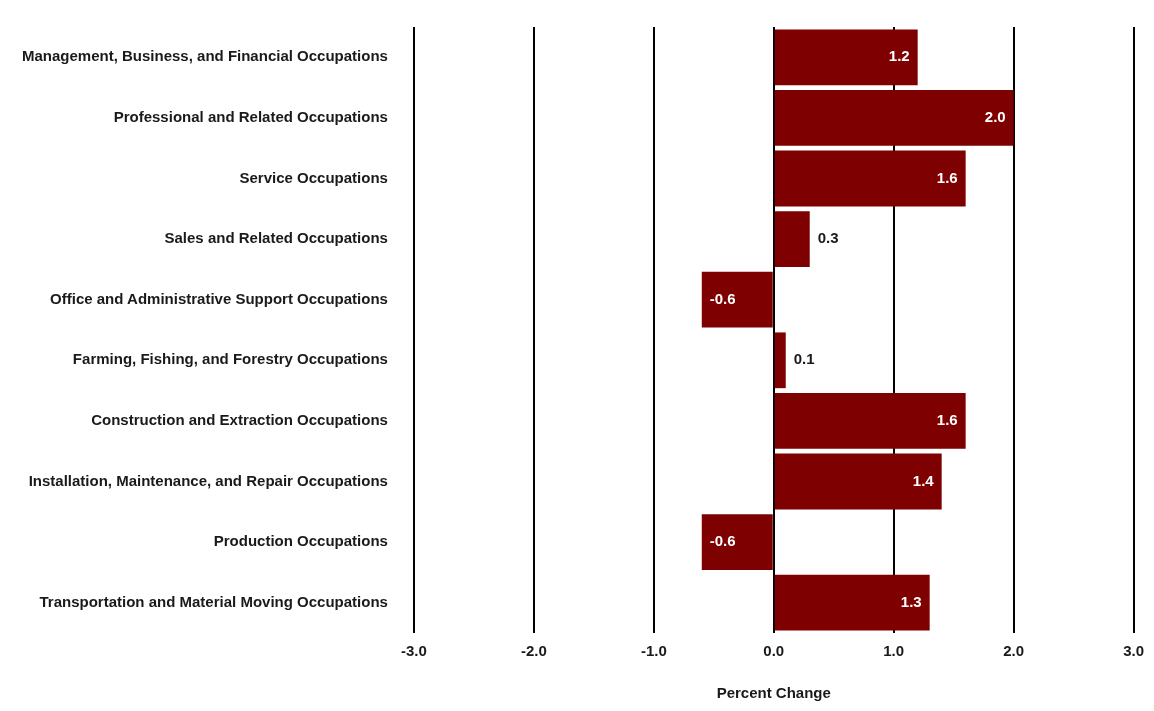 The height and width of the screenshot is (711, 1154). Describe the element at coordinates (413, 651) in the screenshot. I see `x-tick-label: -3.0` at that location.